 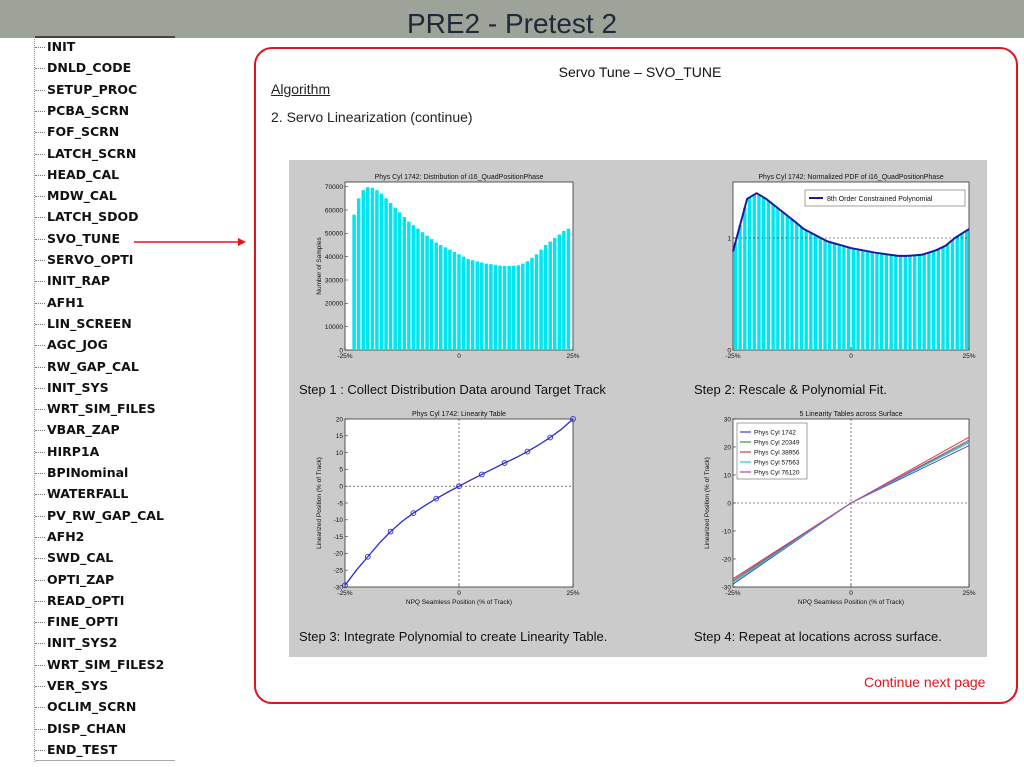 I want to click on step-item-label: FOF_SCRN, so click(x=83, y=132).